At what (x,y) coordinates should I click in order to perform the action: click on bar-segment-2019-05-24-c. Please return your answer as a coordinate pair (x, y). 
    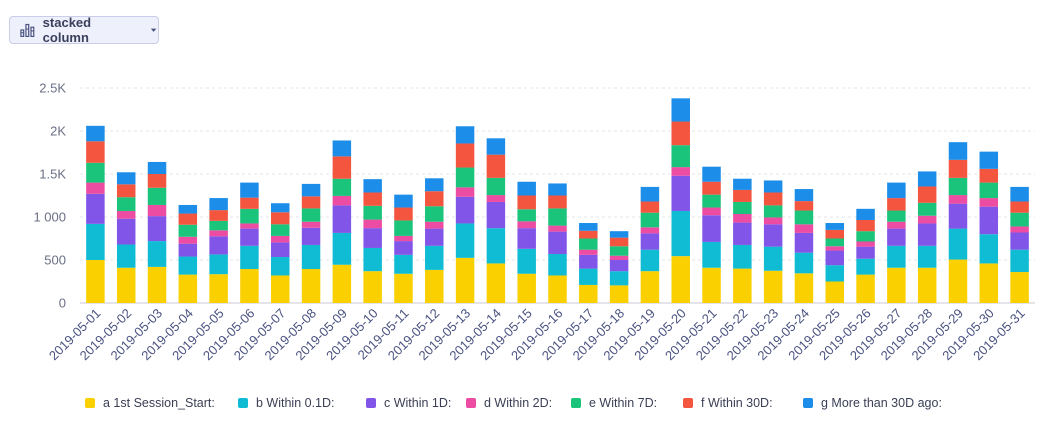
    Looking at the image, I should click on (804, 242).